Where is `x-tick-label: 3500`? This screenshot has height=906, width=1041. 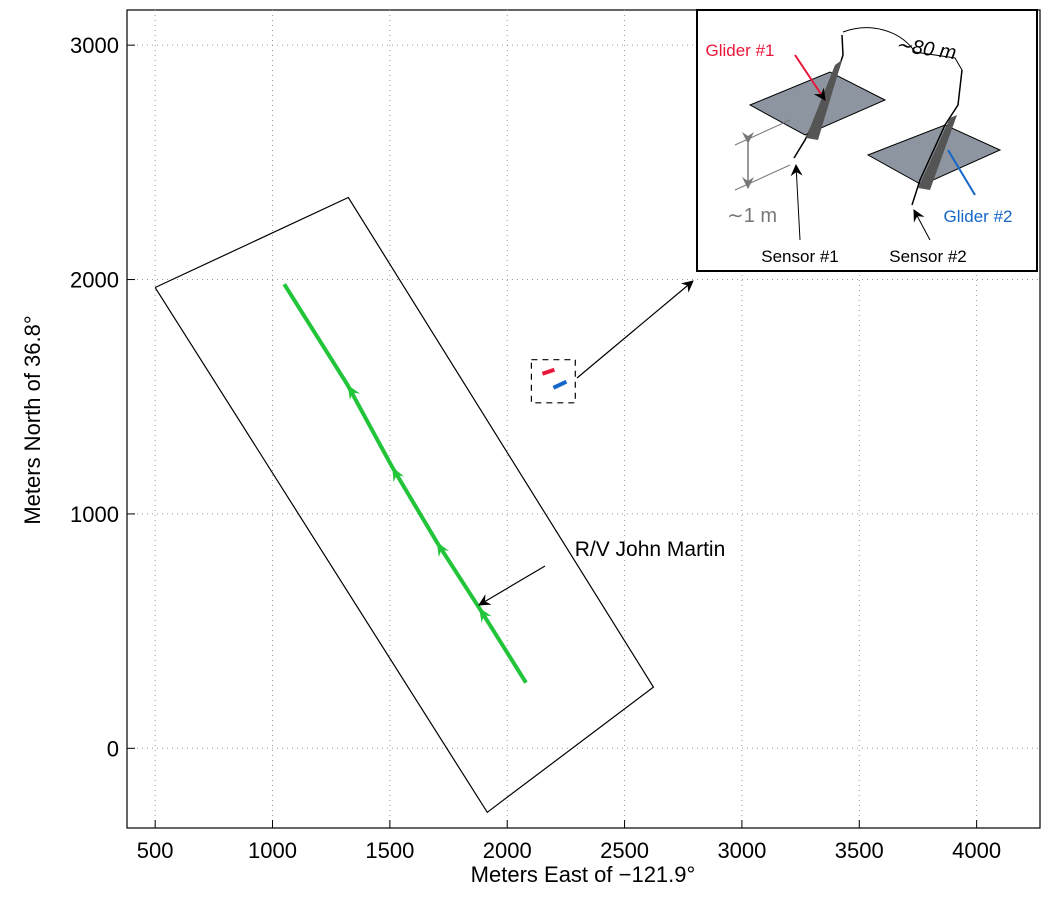 x-tick-label: 3500 is located at coordinates (859, 850).